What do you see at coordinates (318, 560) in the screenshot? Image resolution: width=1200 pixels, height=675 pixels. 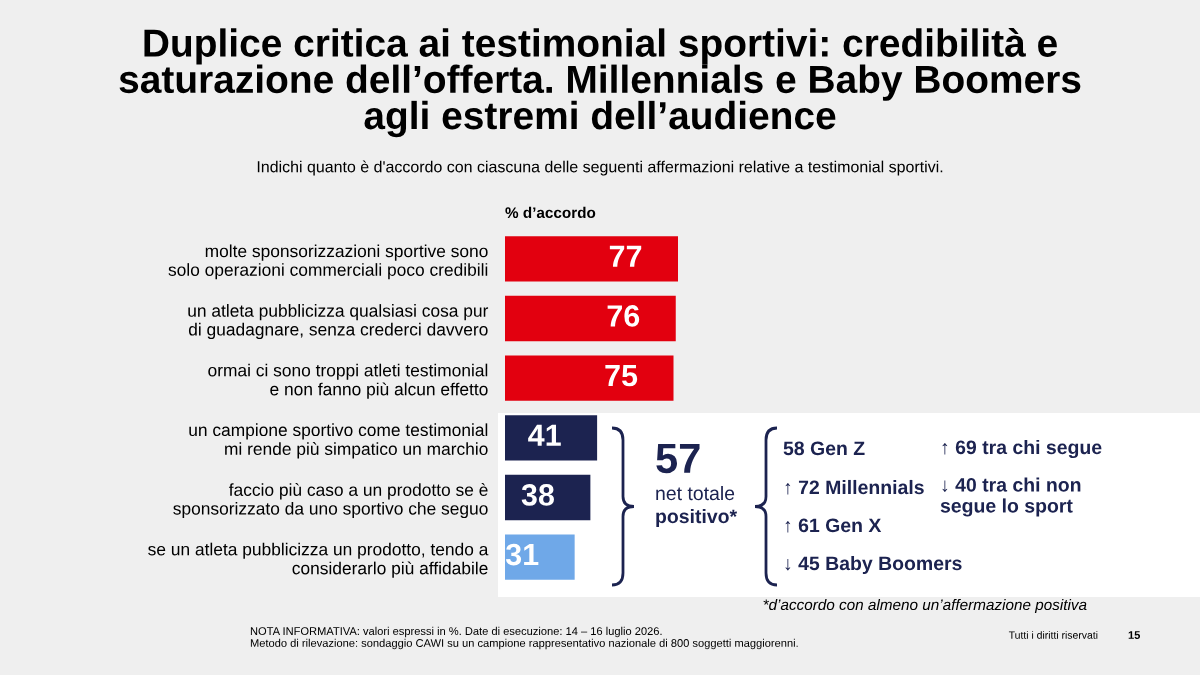 I see `y-tick-label: se un atleta pubblicizza un prodotto, tendo a considerarlo più affidabile` at bounding box center [318, 560].